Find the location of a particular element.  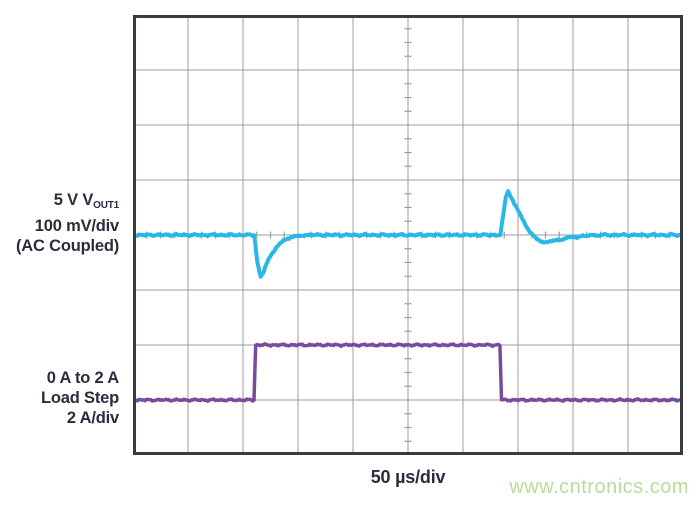

vout1-label-line3: (AC Coupled) is located at coordinates (67, 246).